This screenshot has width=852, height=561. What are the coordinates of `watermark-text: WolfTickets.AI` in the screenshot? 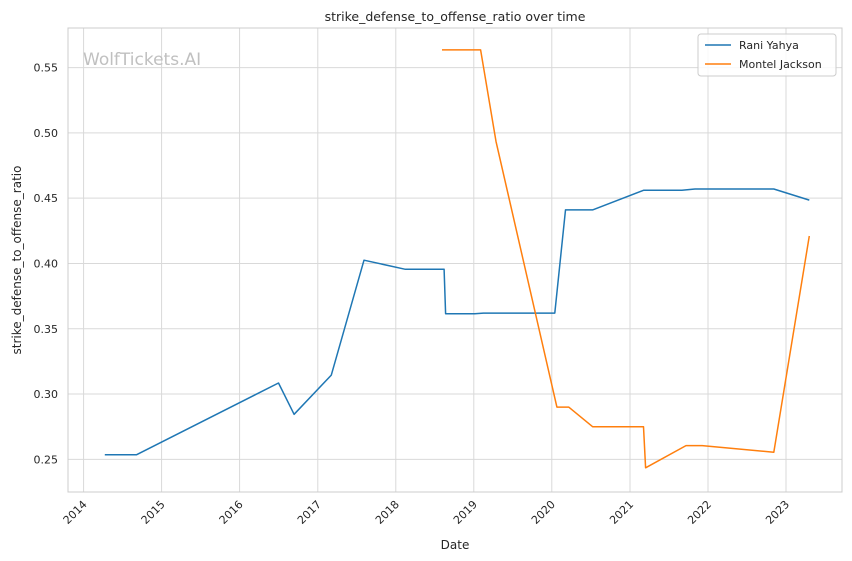 It's located at (142, 60).